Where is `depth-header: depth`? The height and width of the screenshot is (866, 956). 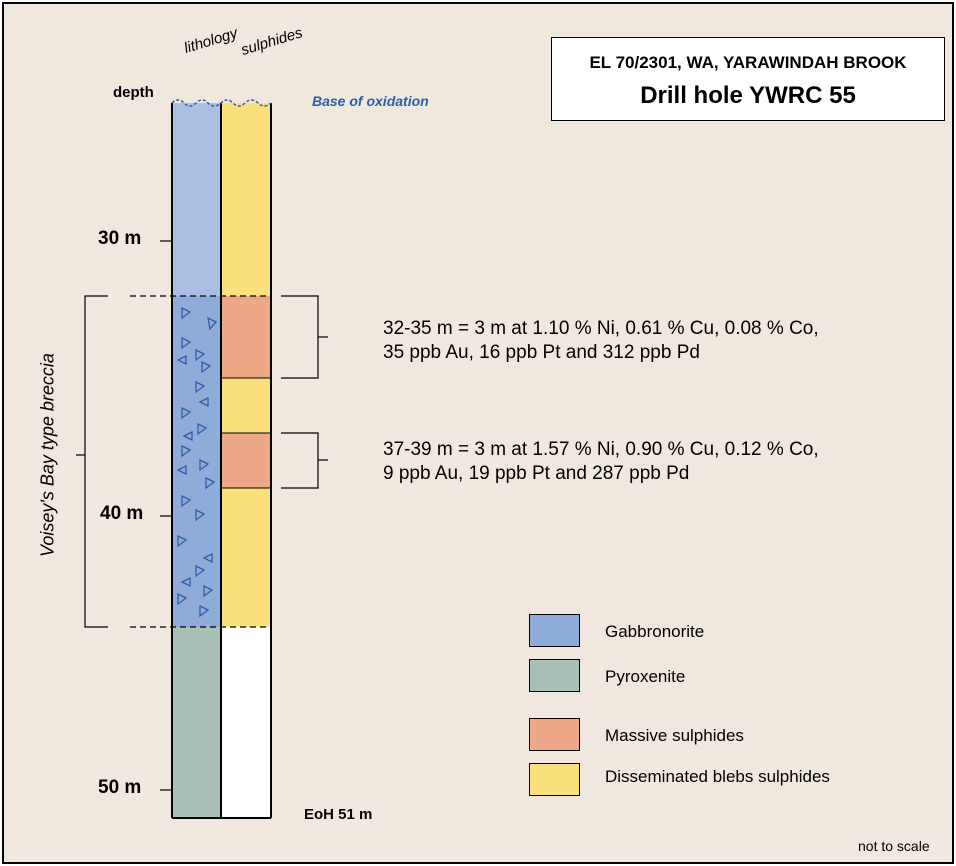 depth-header: depth is located at coordinates (133, 92).